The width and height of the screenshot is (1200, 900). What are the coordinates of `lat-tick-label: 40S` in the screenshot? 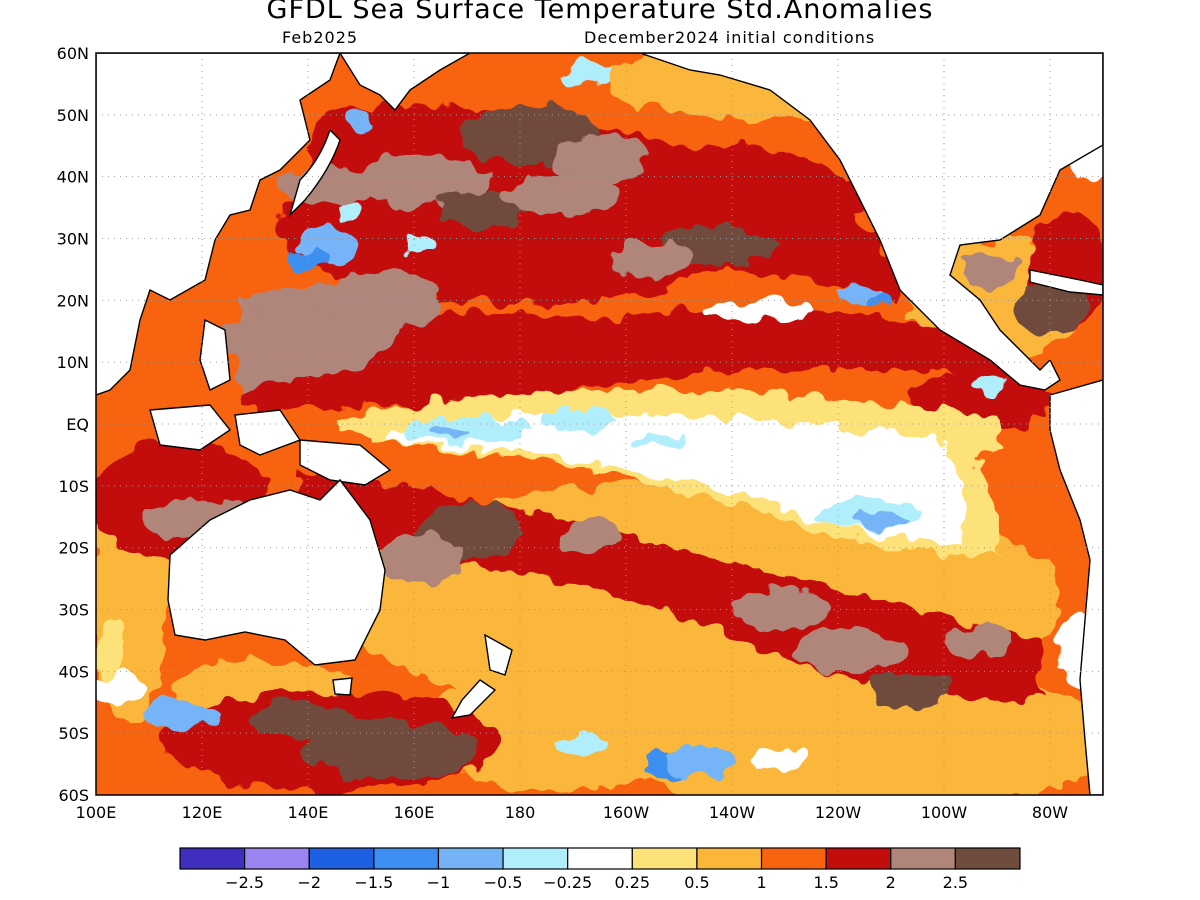 It's located at (73, 671).